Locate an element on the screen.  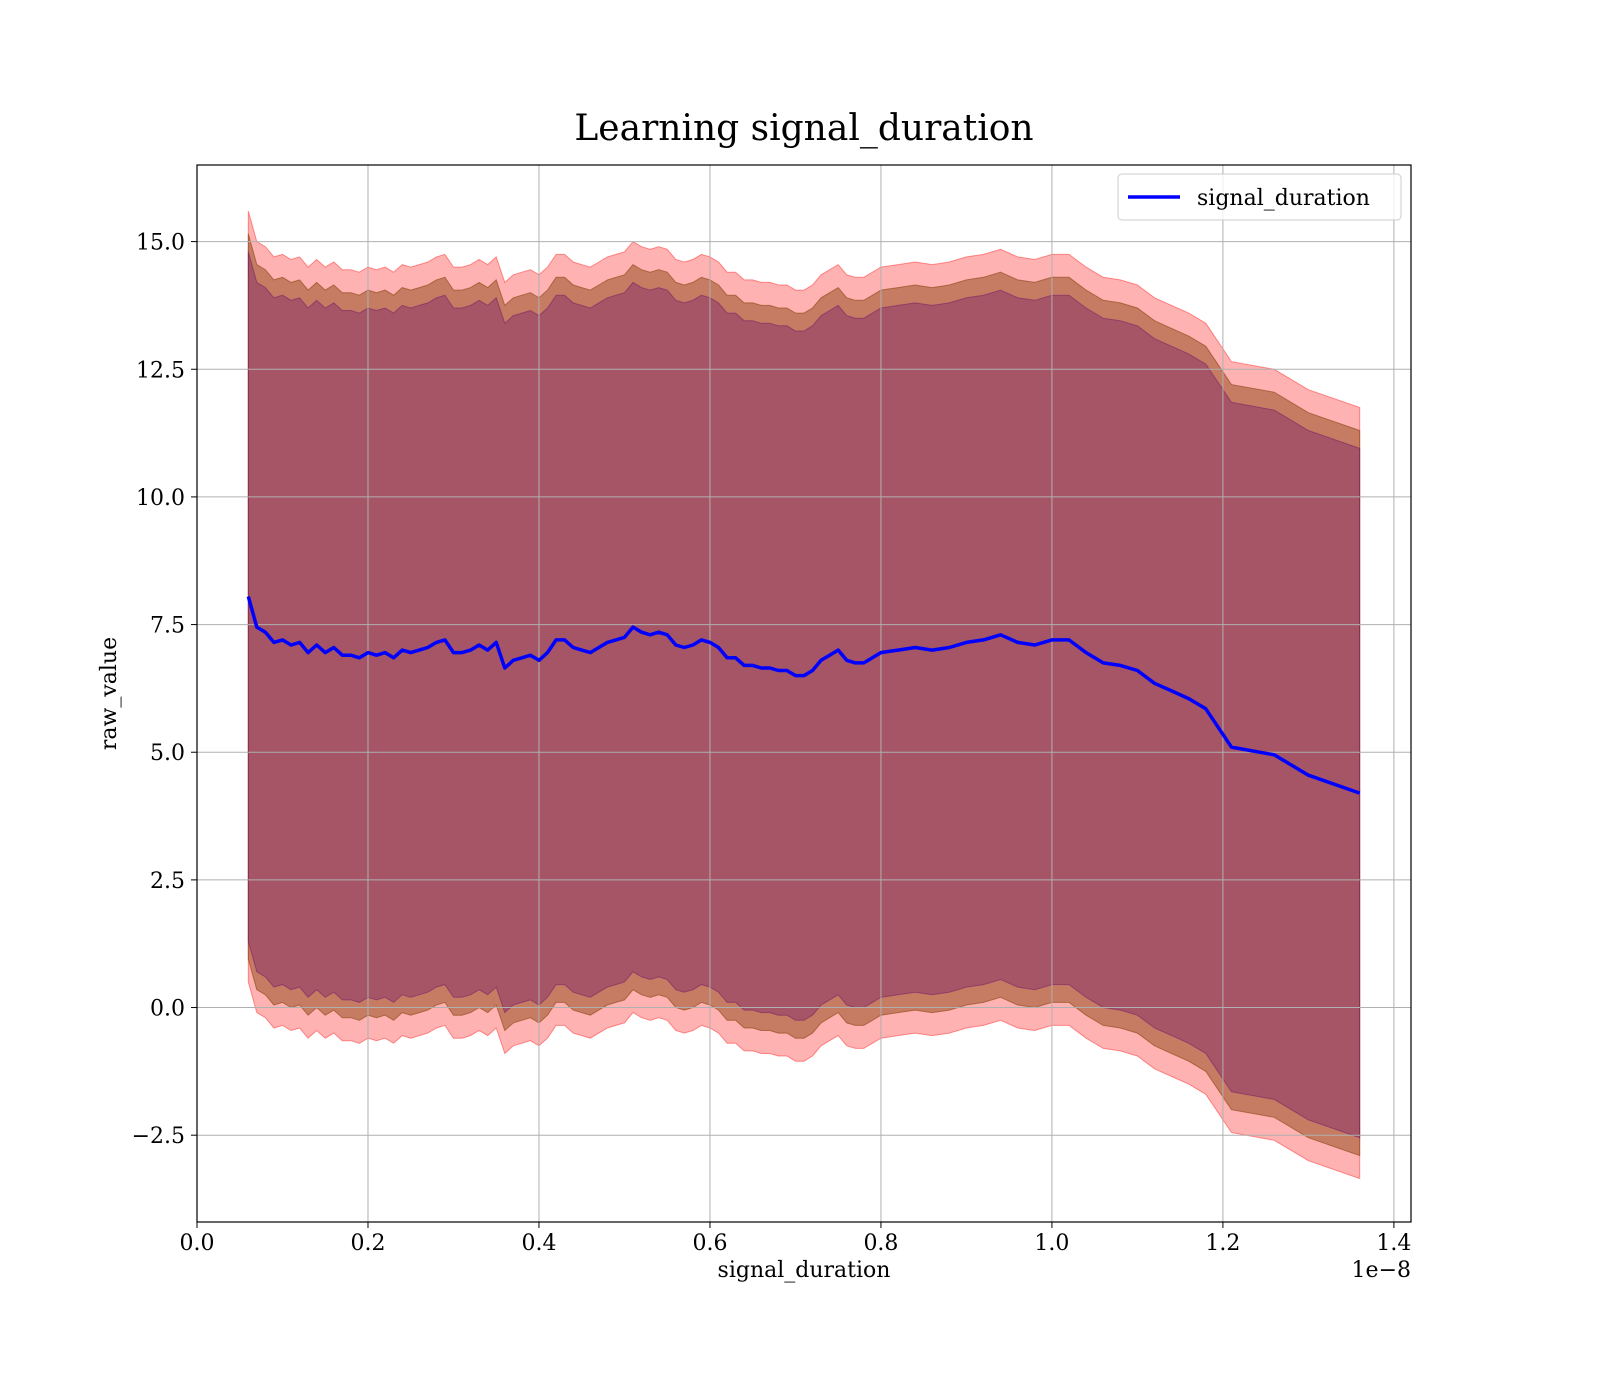
x-axis-ticks: 0.0 0.2 0.4 0.6 0.8 1.0 1.2 1.4 is located at coordinates (795, 1239).